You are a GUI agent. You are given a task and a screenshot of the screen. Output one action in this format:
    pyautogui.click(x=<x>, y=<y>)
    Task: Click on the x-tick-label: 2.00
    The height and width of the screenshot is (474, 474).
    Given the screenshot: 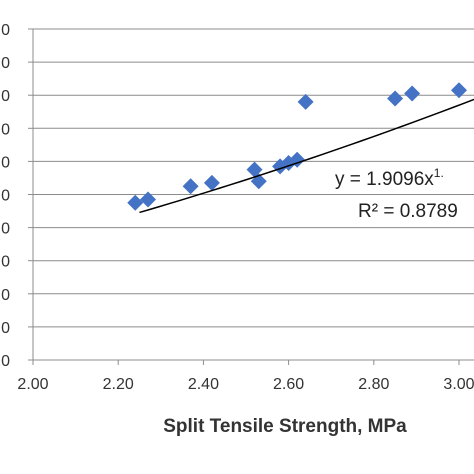 What is the action you would take?
    pyautogui.click(x=32, y=384)
    